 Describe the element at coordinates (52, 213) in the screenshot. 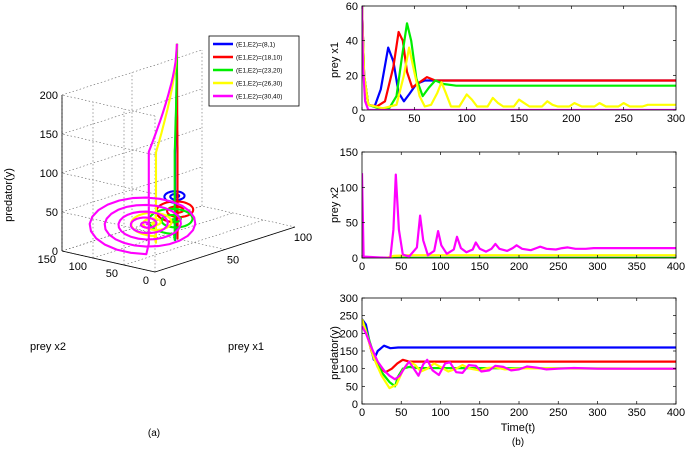

I see `z-tick-label: 50` at that location.